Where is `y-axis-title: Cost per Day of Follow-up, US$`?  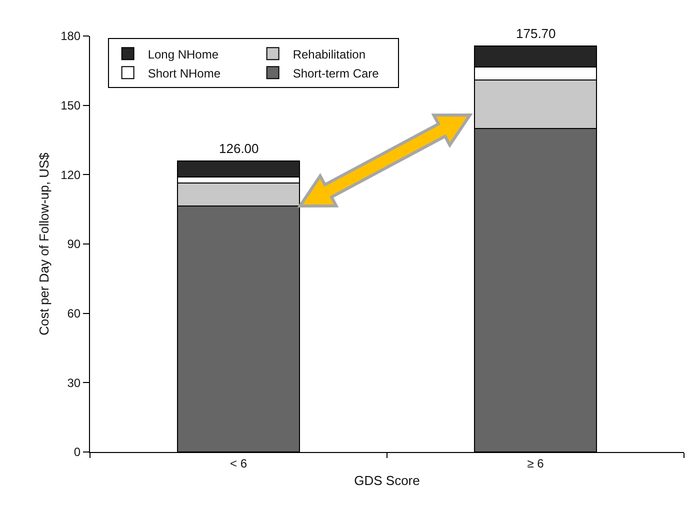
y-axis-title: Cost per Day of Follow-up, US$ is located at coordinates (44, 244).